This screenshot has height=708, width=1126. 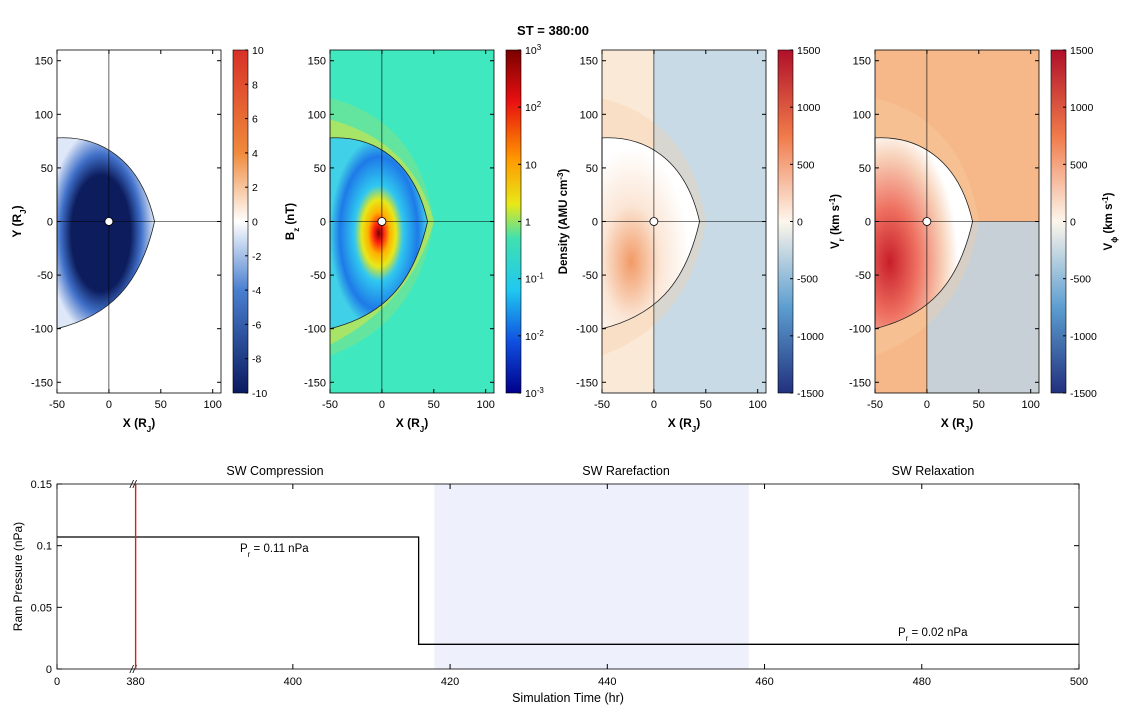 What do you see at coordinates (809, 51) in the screenshot?
I see `colorbar-tick-label: 1500` at bounding box center [809, 51].